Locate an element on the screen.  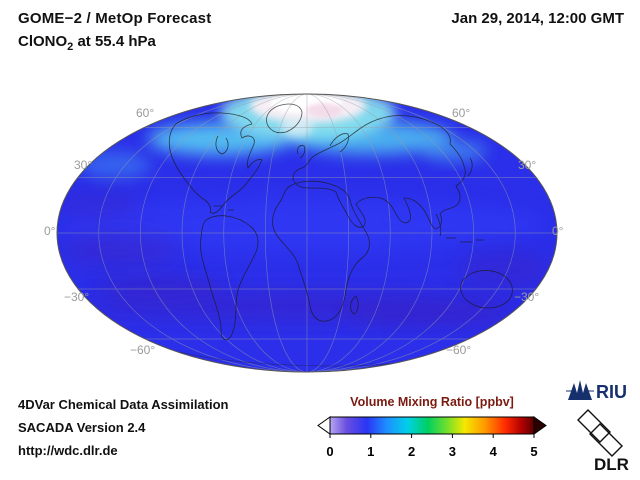
colorbar-gradient is located at coordinates (432, 427).